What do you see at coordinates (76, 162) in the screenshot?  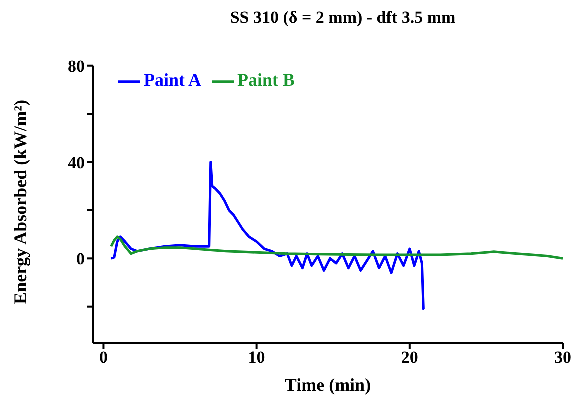 I see `y-tick-label: 40` at bounding box center [76, 162].